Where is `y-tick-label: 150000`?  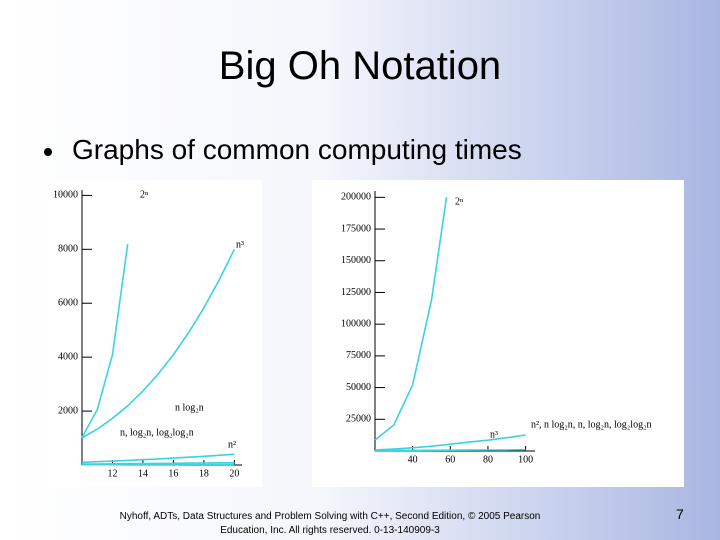
y-tick-label: 150000 is located at coordinates (356, 260).